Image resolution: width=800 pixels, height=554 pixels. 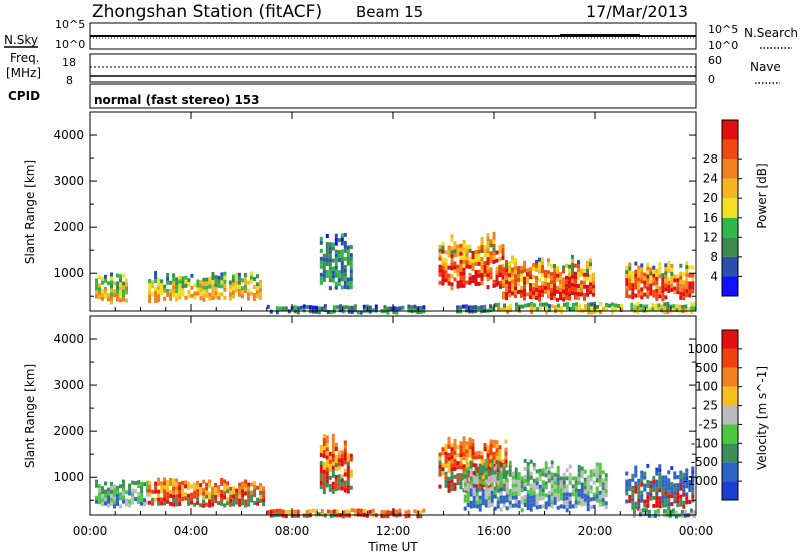 I want to click on velocity-echo-region, so click(x=660, y=487).